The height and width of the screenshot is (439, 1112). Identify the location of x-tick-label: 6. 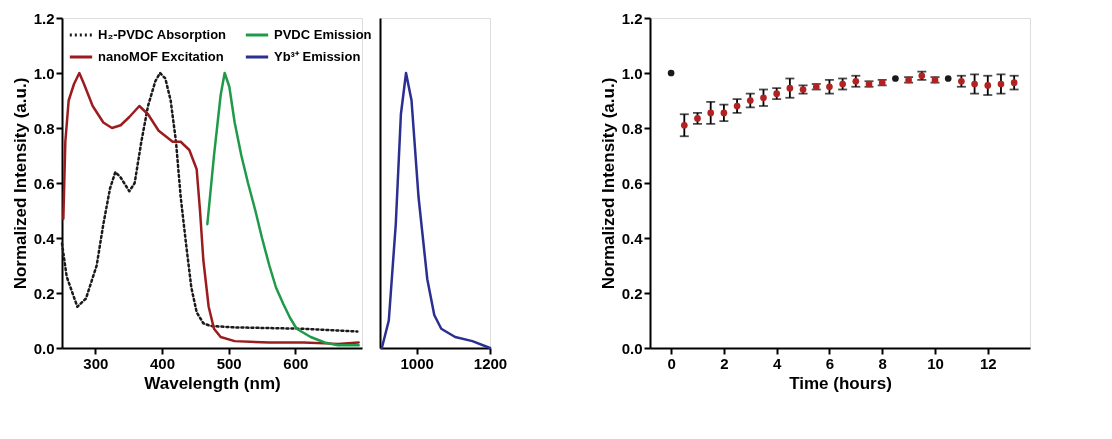
(830, 363).